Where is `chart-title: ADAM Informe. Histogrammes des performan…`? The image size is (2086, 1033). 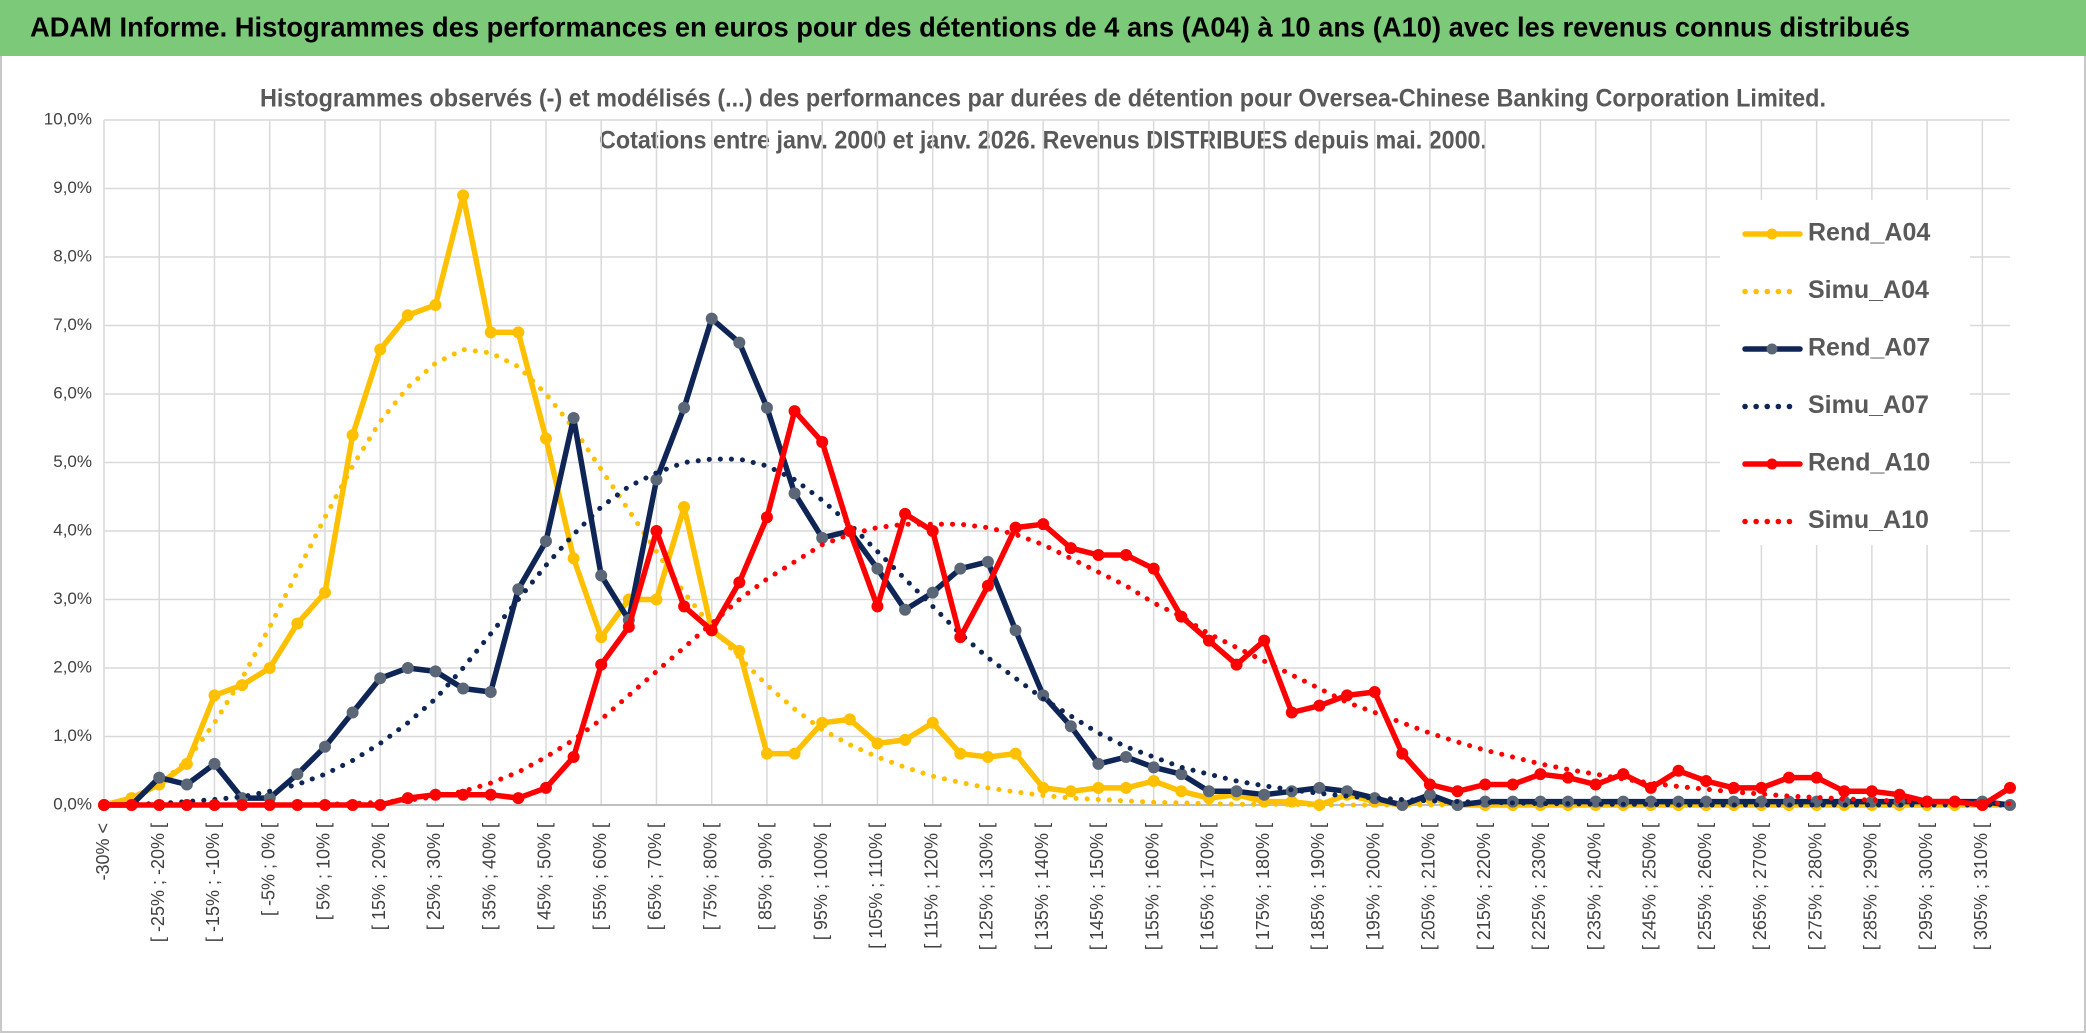
chart-title: ADAM Informe. Histogrammes des performan… is located at coordinates (970, 26).